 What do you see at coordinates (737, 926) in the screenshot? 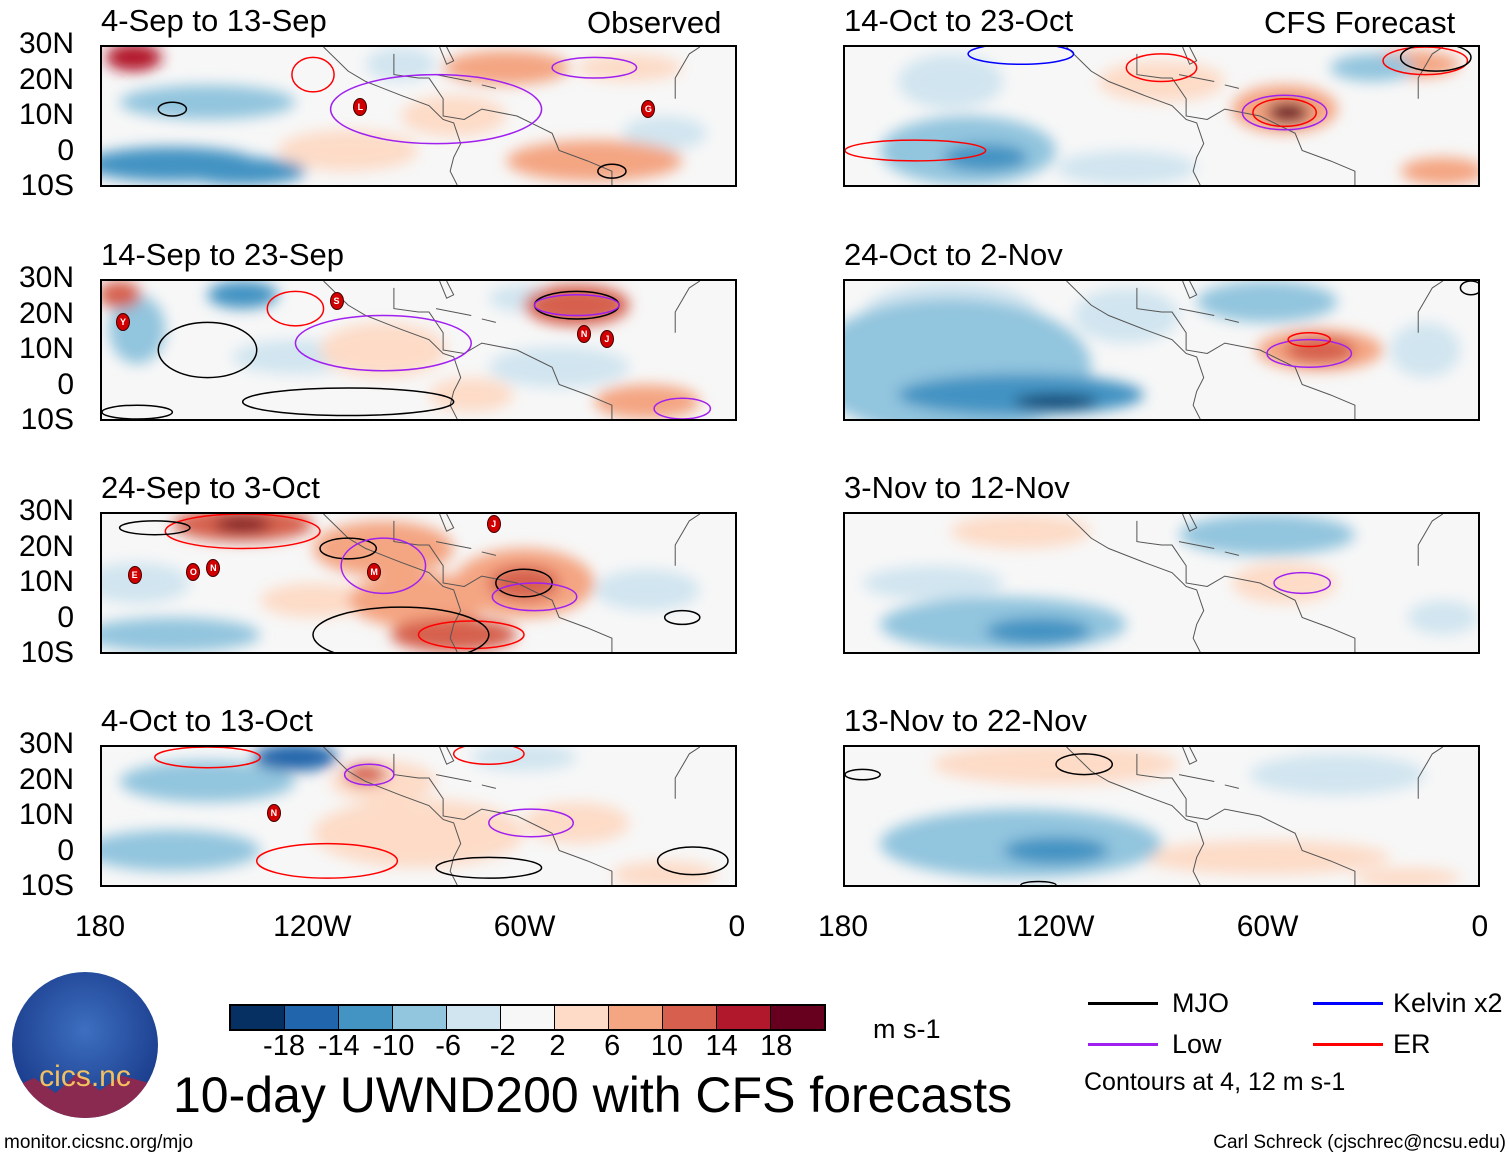
I see `lon-tick-label: 0` at bounding box center [737, 926].